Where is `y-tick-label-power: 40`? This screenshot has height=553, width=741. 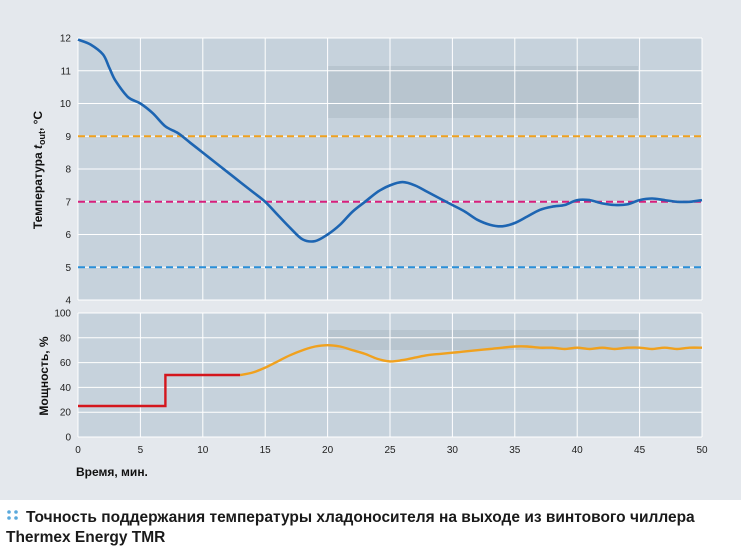 y-tick-label-power: 40 is located at coordinates (66, 388).